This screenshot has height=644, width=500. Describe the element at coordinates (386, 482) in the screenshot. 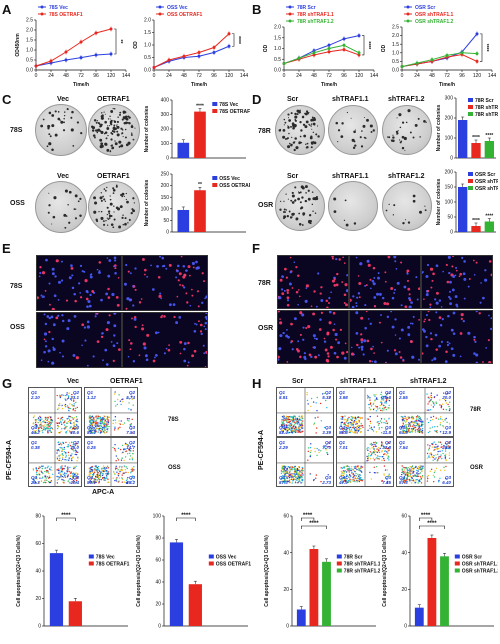

I see `quadrant-value: 7.35` at that location.